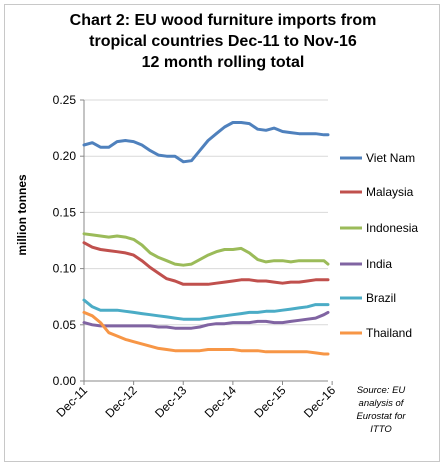 This screenshot has width=446, height=467. Describe the element at coordinates (65, 381) in the screenshot. I see `y-tick-label: 0.00` at that location.